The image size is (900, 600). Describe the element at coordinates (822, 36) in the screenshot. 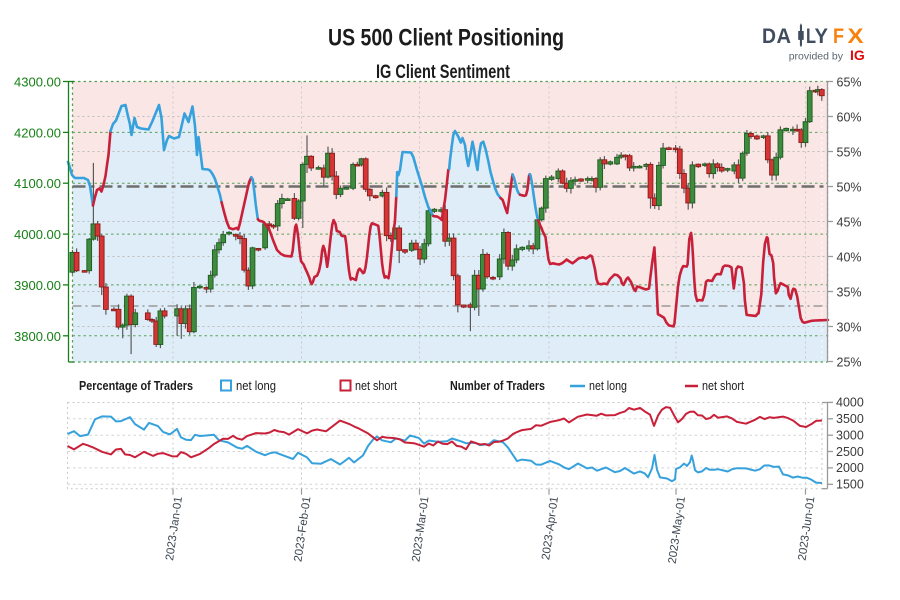

I see `svg-text: Y` at that location.